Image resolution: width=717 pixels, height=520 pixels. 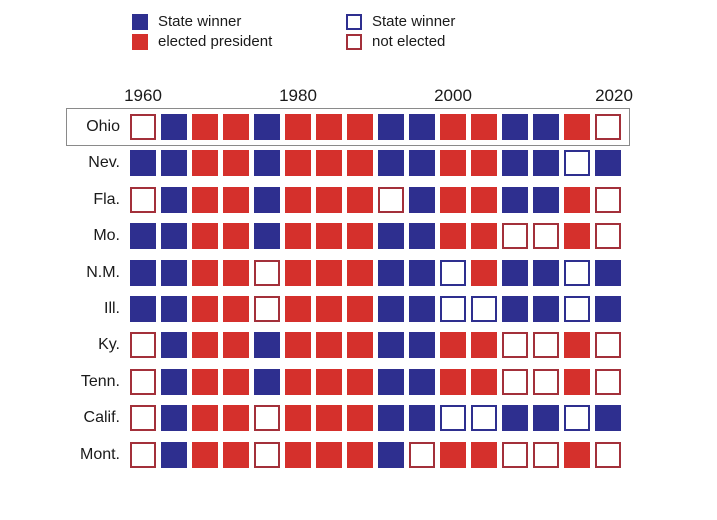 I want to click on state-label: Ill., so click(x=112, y=308).